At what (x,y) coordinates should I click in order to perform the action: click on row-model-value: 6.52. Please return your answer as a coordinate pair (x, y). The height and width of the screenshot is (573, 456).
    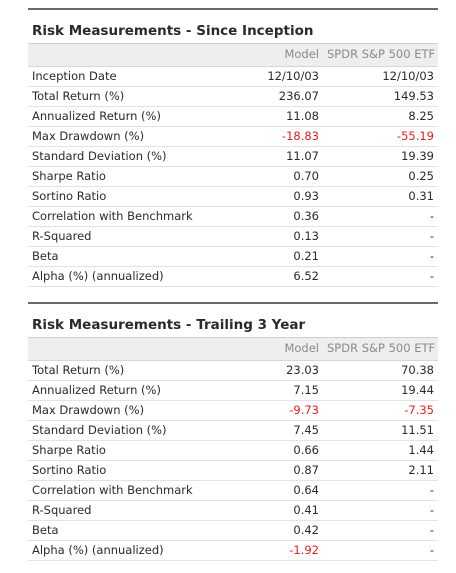
    Looking at the image, I should click on (260, 276).